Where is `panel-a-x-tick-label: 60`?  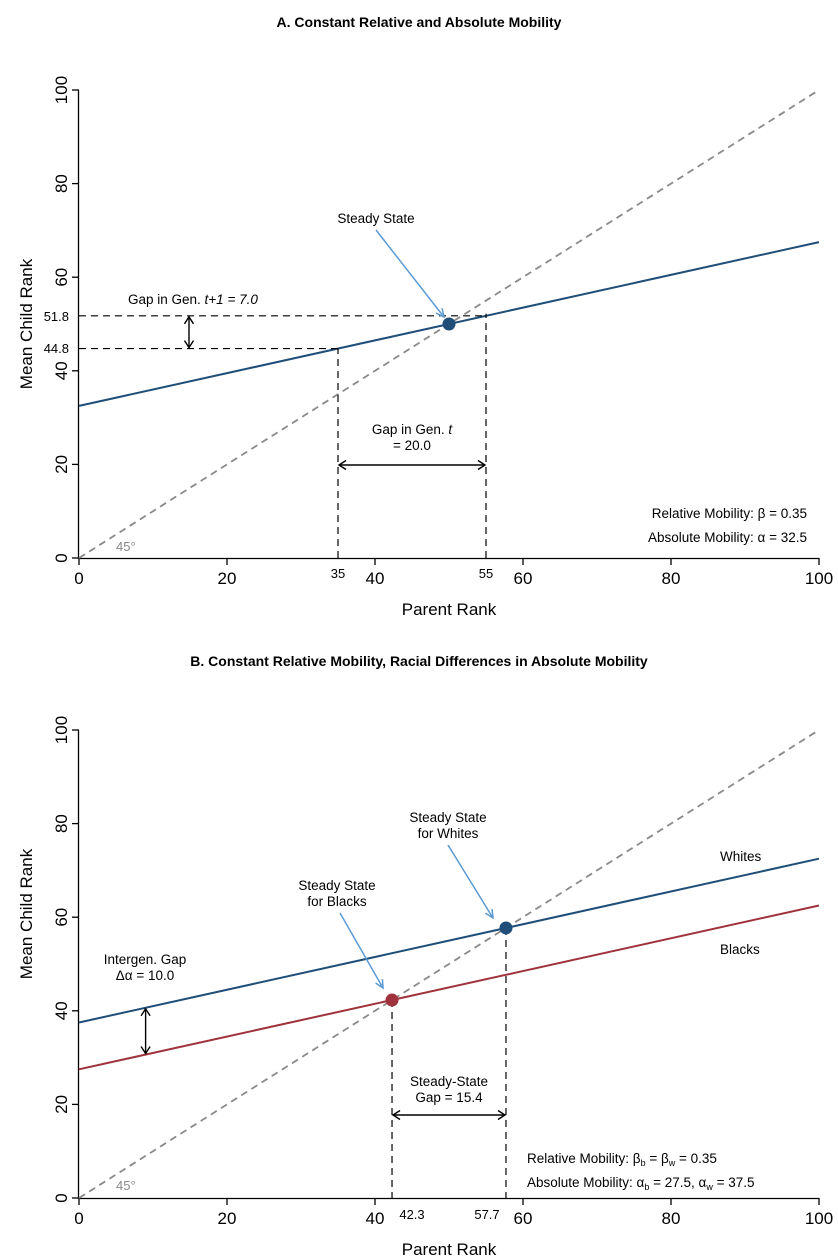 panel-a-x-tick-label: 60 is located at coordinates (523, 578).